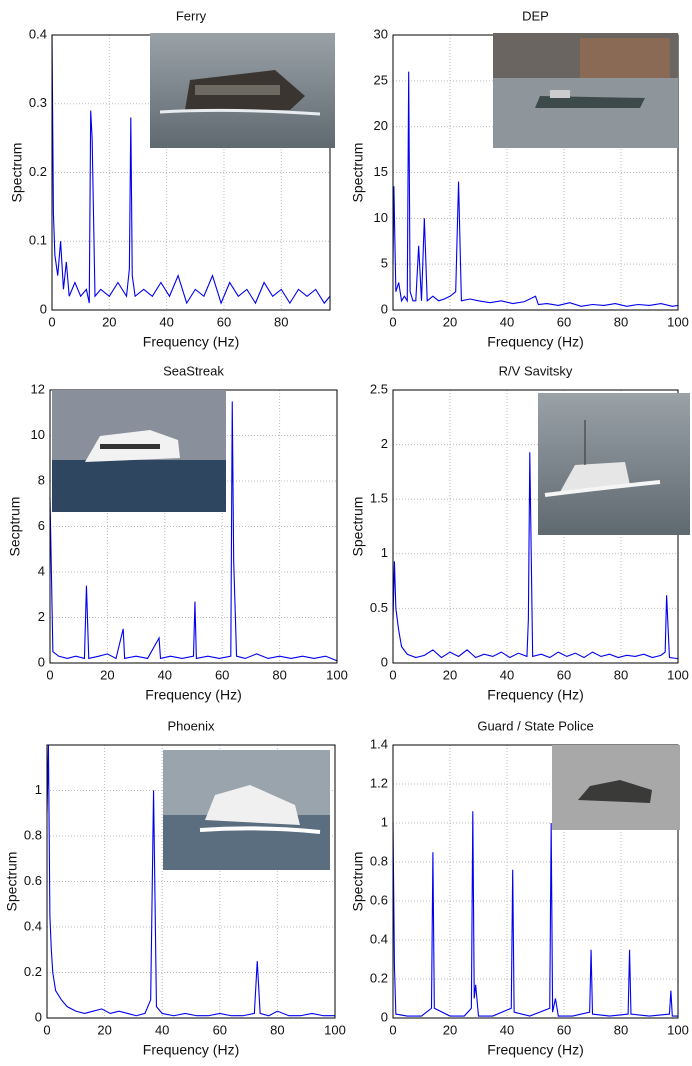 This screenshot has width=692, height=1066. Describe the element at coordinates (616, 787) in the screenshot. I see `photo-guard` at that location.